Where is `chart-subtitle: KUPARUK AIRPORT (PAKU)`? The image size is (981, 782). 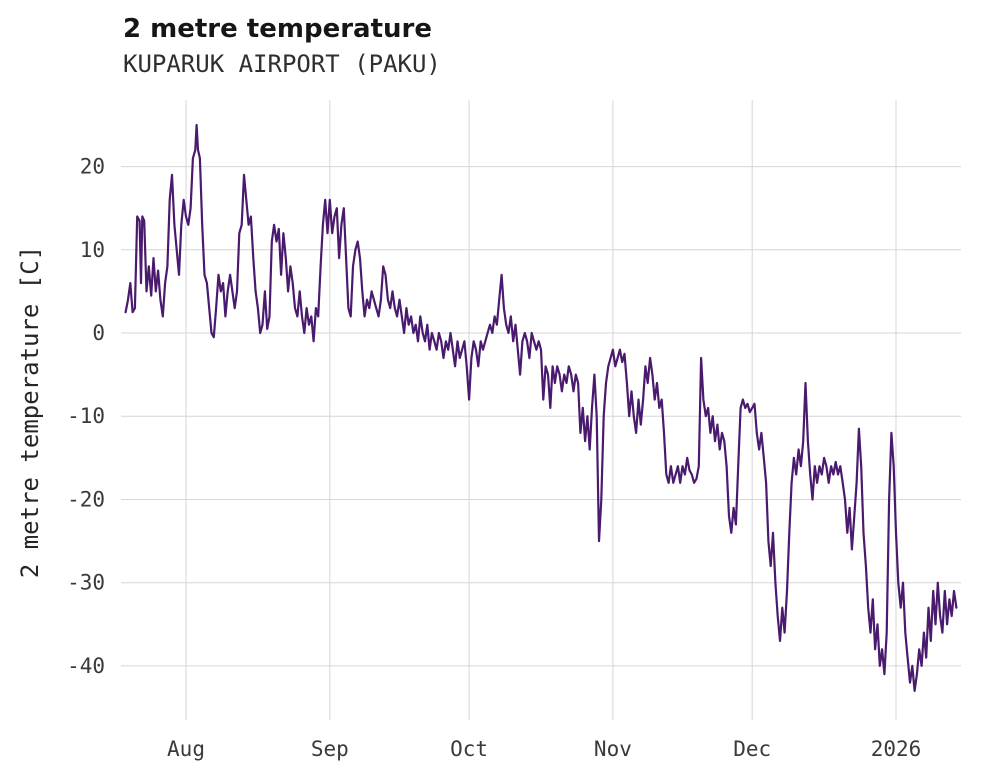 chart-subtitle: KUPARUK AIRPORT (PAKU) is located at coordinates (282, 64).